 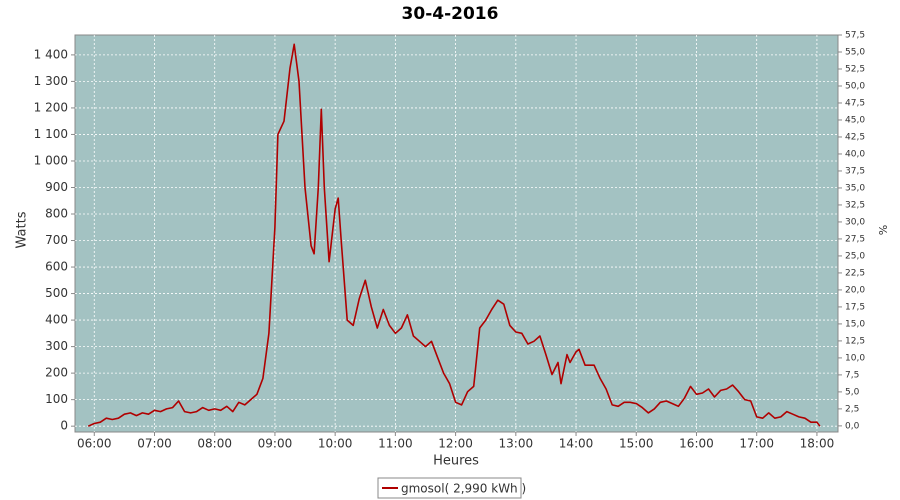 What do you see at coordinates (51, 107) in the screenshot?
I see `y-tick-label: 1 200` at bounding box center [51, 107].